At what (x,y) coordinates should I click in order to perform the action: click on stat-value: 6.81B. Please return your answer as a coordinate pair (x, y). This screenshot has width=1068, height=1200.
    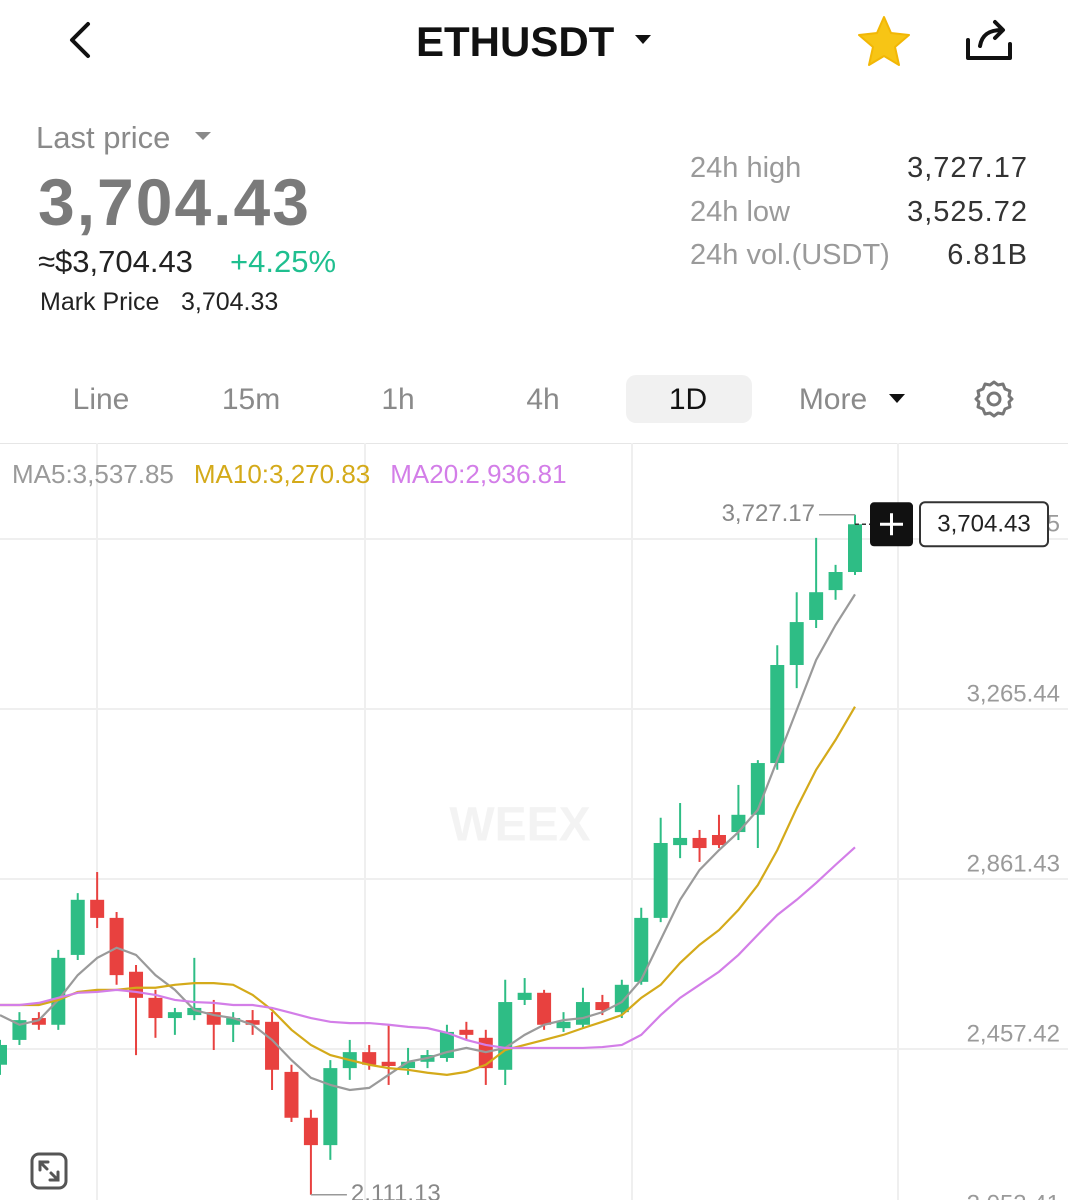
    Looking at the image, I should click on (987, 255).